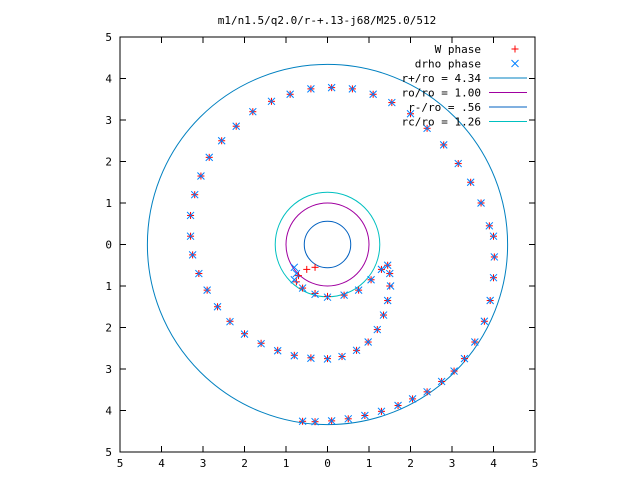 This screenshot has height=480, width=640. Describe the element at coordinates (203, 463) in the screenshot. I see `x-tick-label: 3` at that location.